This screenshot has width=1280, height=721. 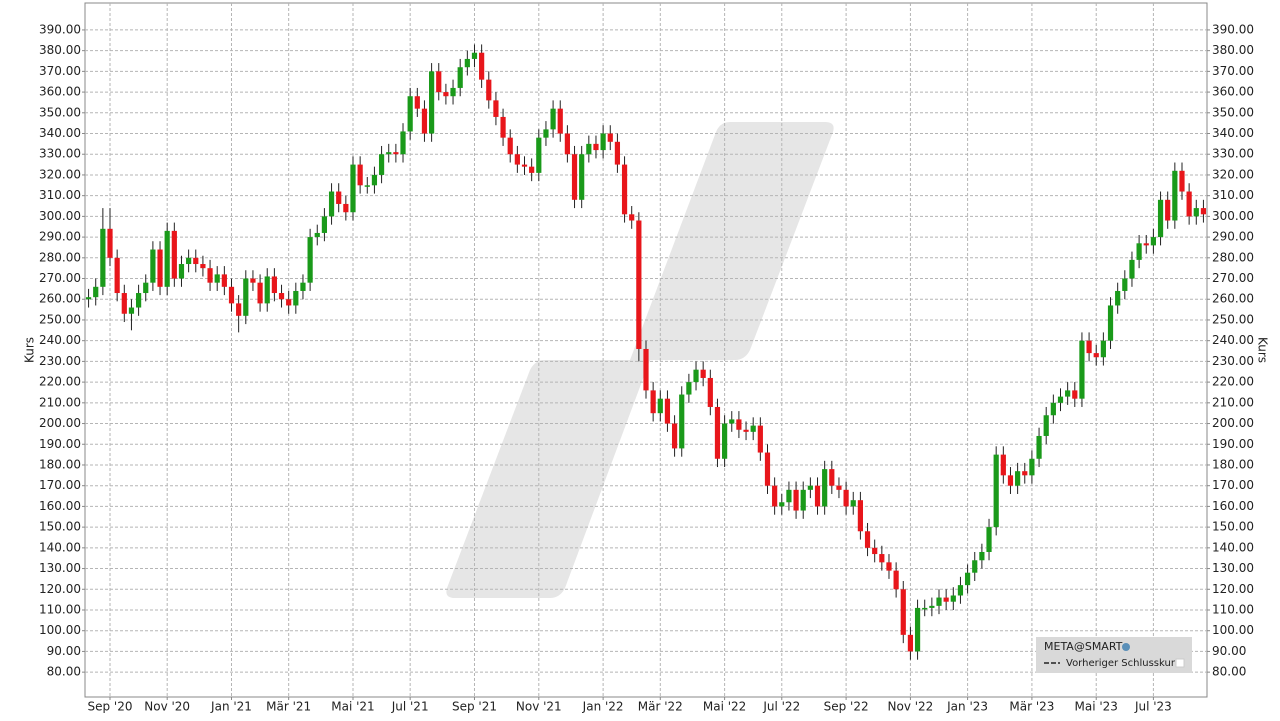 What do you see at coordinates (60, 547) in the screenshot?
I see `y-tick-label: 140.00` at bounding box center [60, 547].